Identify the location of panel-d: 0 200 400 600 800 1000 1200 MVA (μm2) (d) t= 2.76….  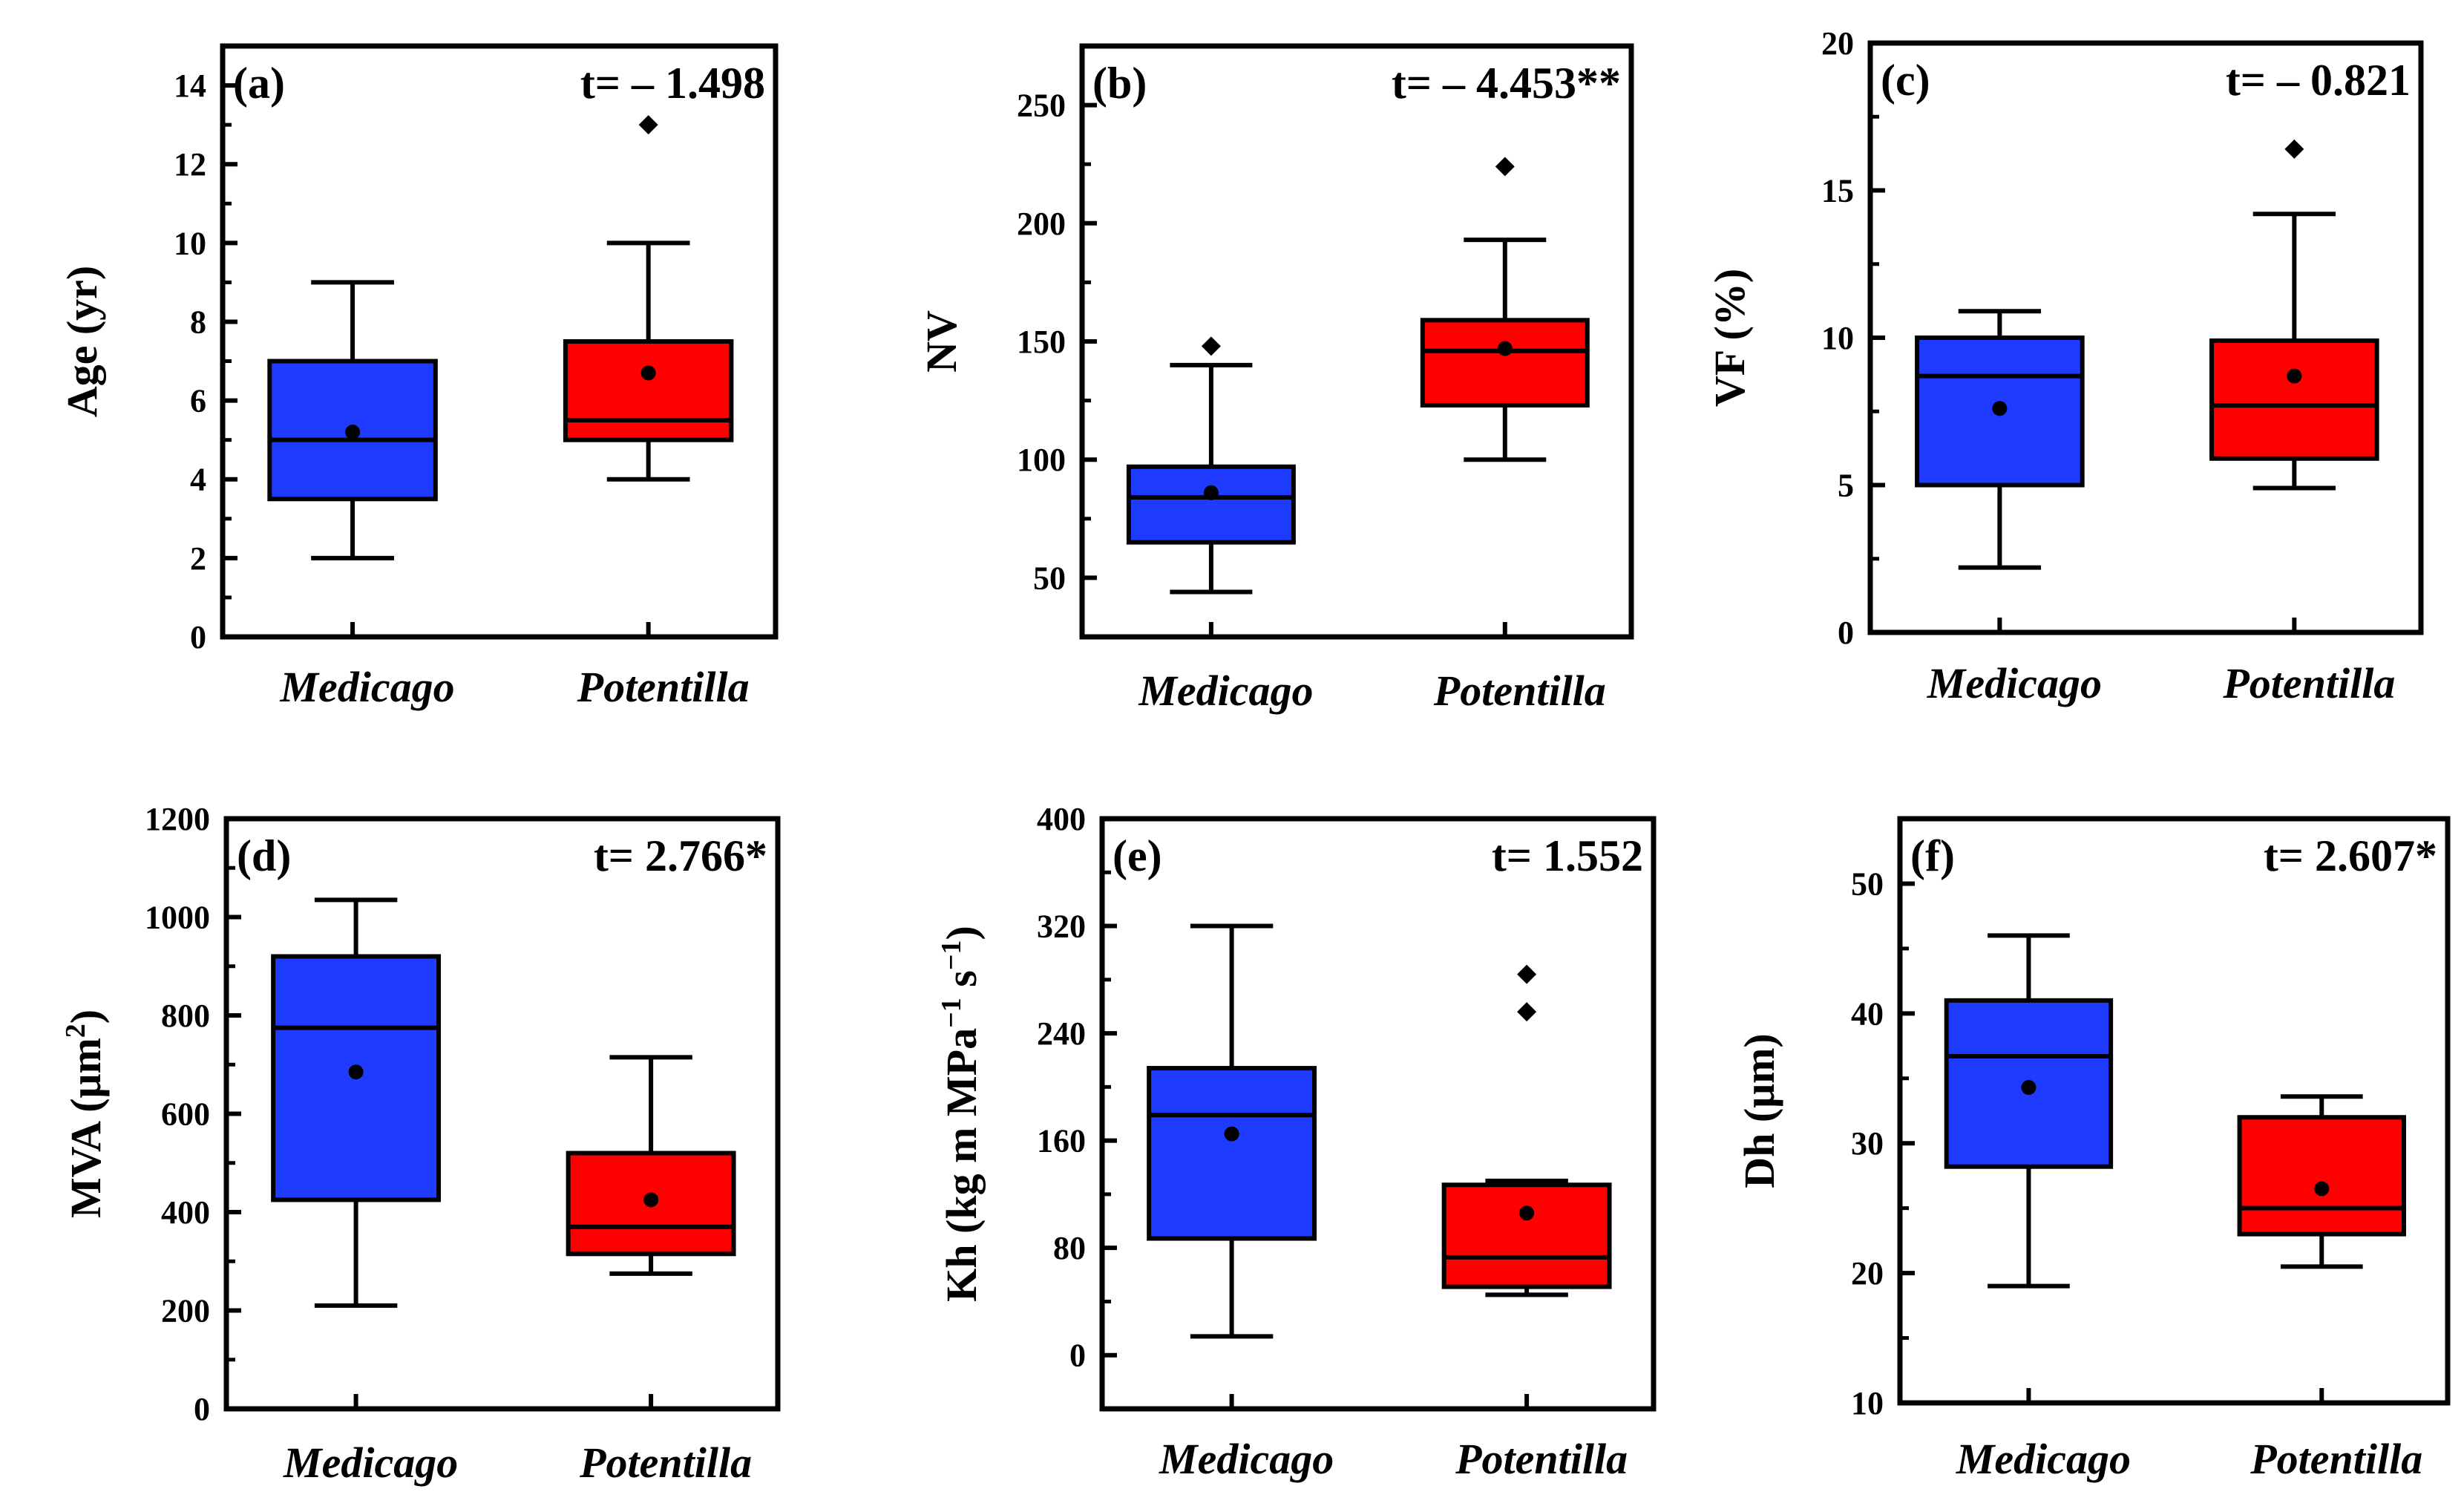
(420, 1144).